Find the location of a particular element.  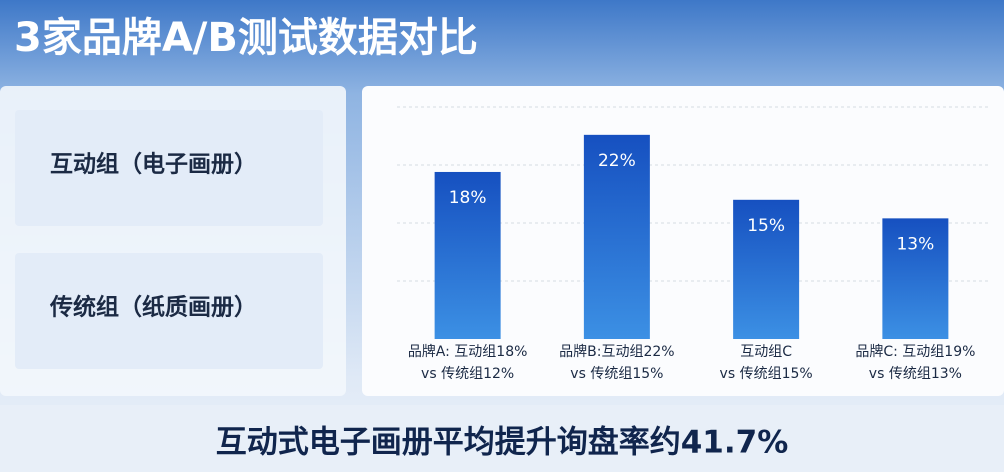

value-label: 15% is located at coordinates (766, 226).